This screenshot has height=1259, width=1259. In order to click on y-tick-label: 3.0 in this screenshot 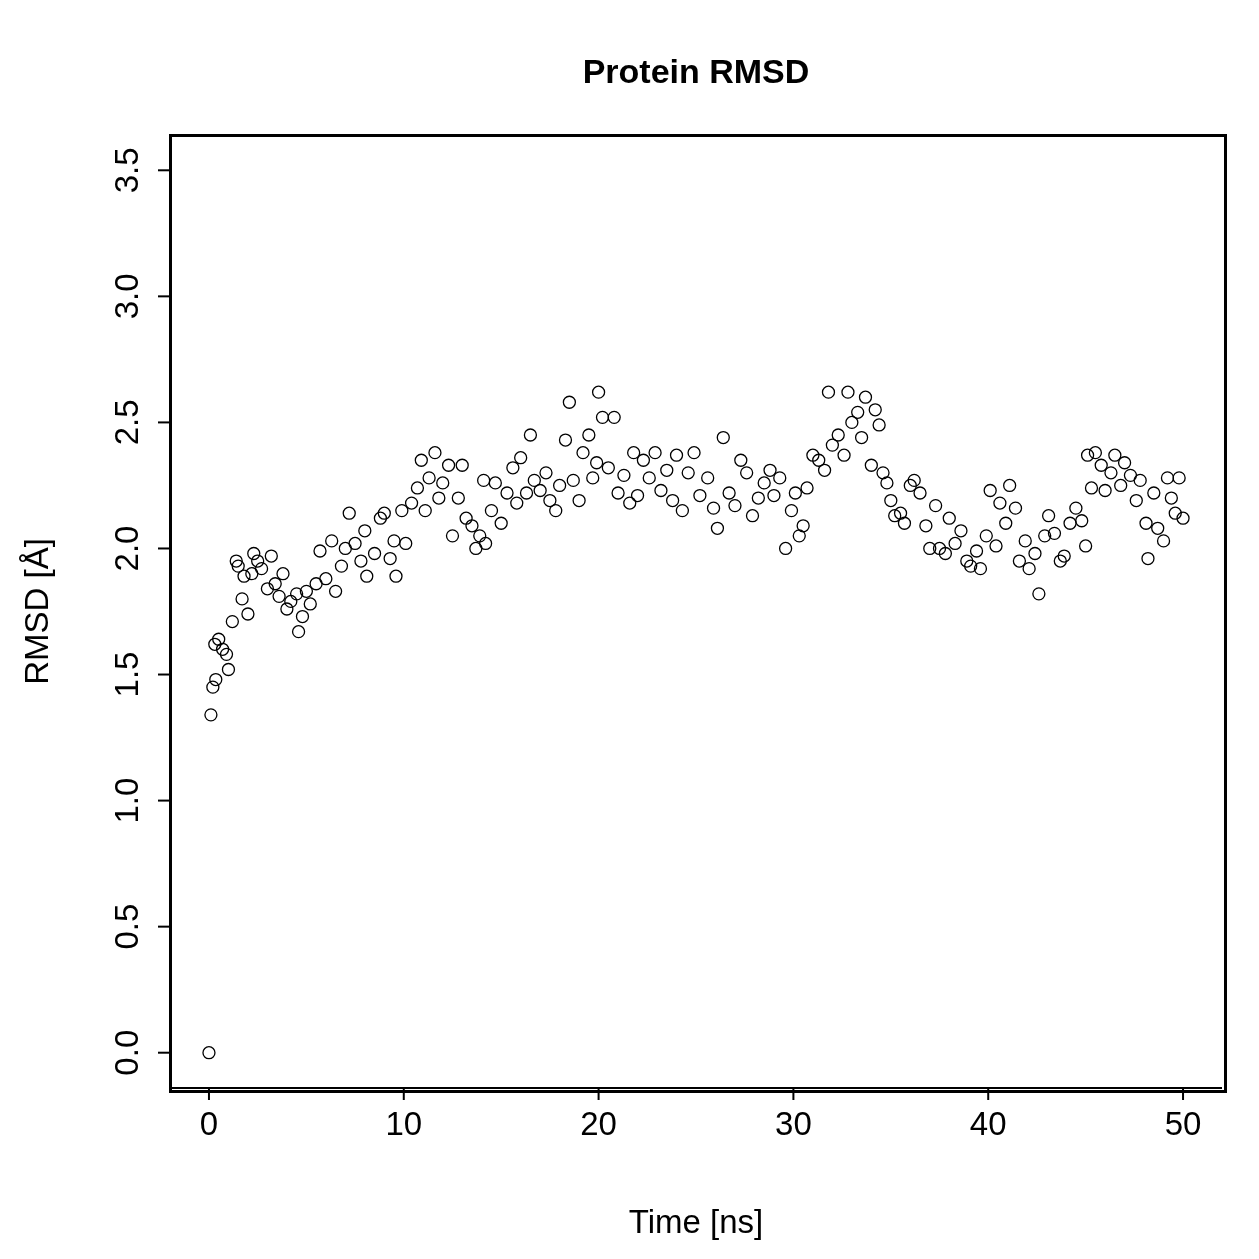, I will do `click(126, 296)`.